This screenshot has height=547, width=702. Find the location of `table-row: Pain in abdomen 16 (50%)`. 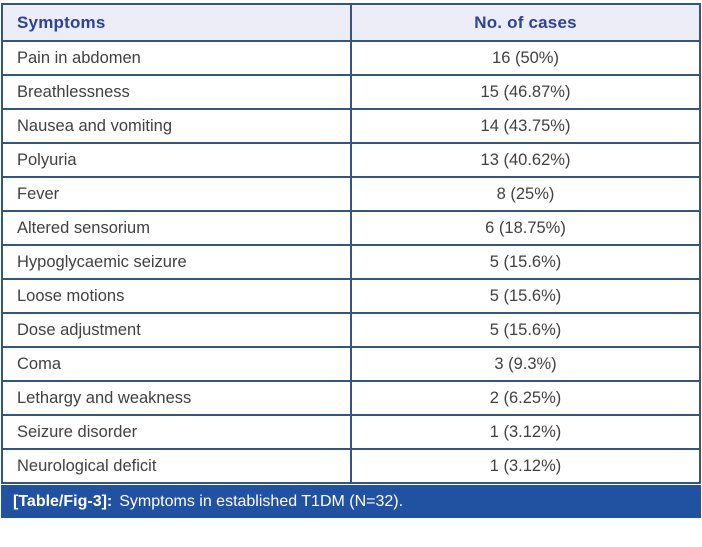

table-row: Pain in abdomen 16 (50%) is located at coordinates (351, 58).